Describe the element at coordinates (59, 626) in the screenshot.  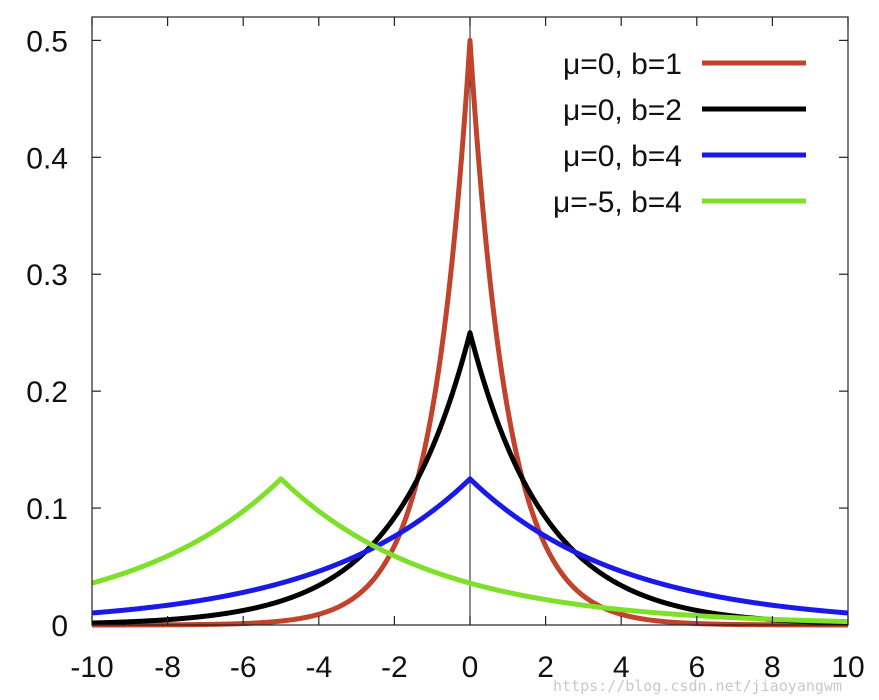
I see `y-tick-label: 0` at that location.